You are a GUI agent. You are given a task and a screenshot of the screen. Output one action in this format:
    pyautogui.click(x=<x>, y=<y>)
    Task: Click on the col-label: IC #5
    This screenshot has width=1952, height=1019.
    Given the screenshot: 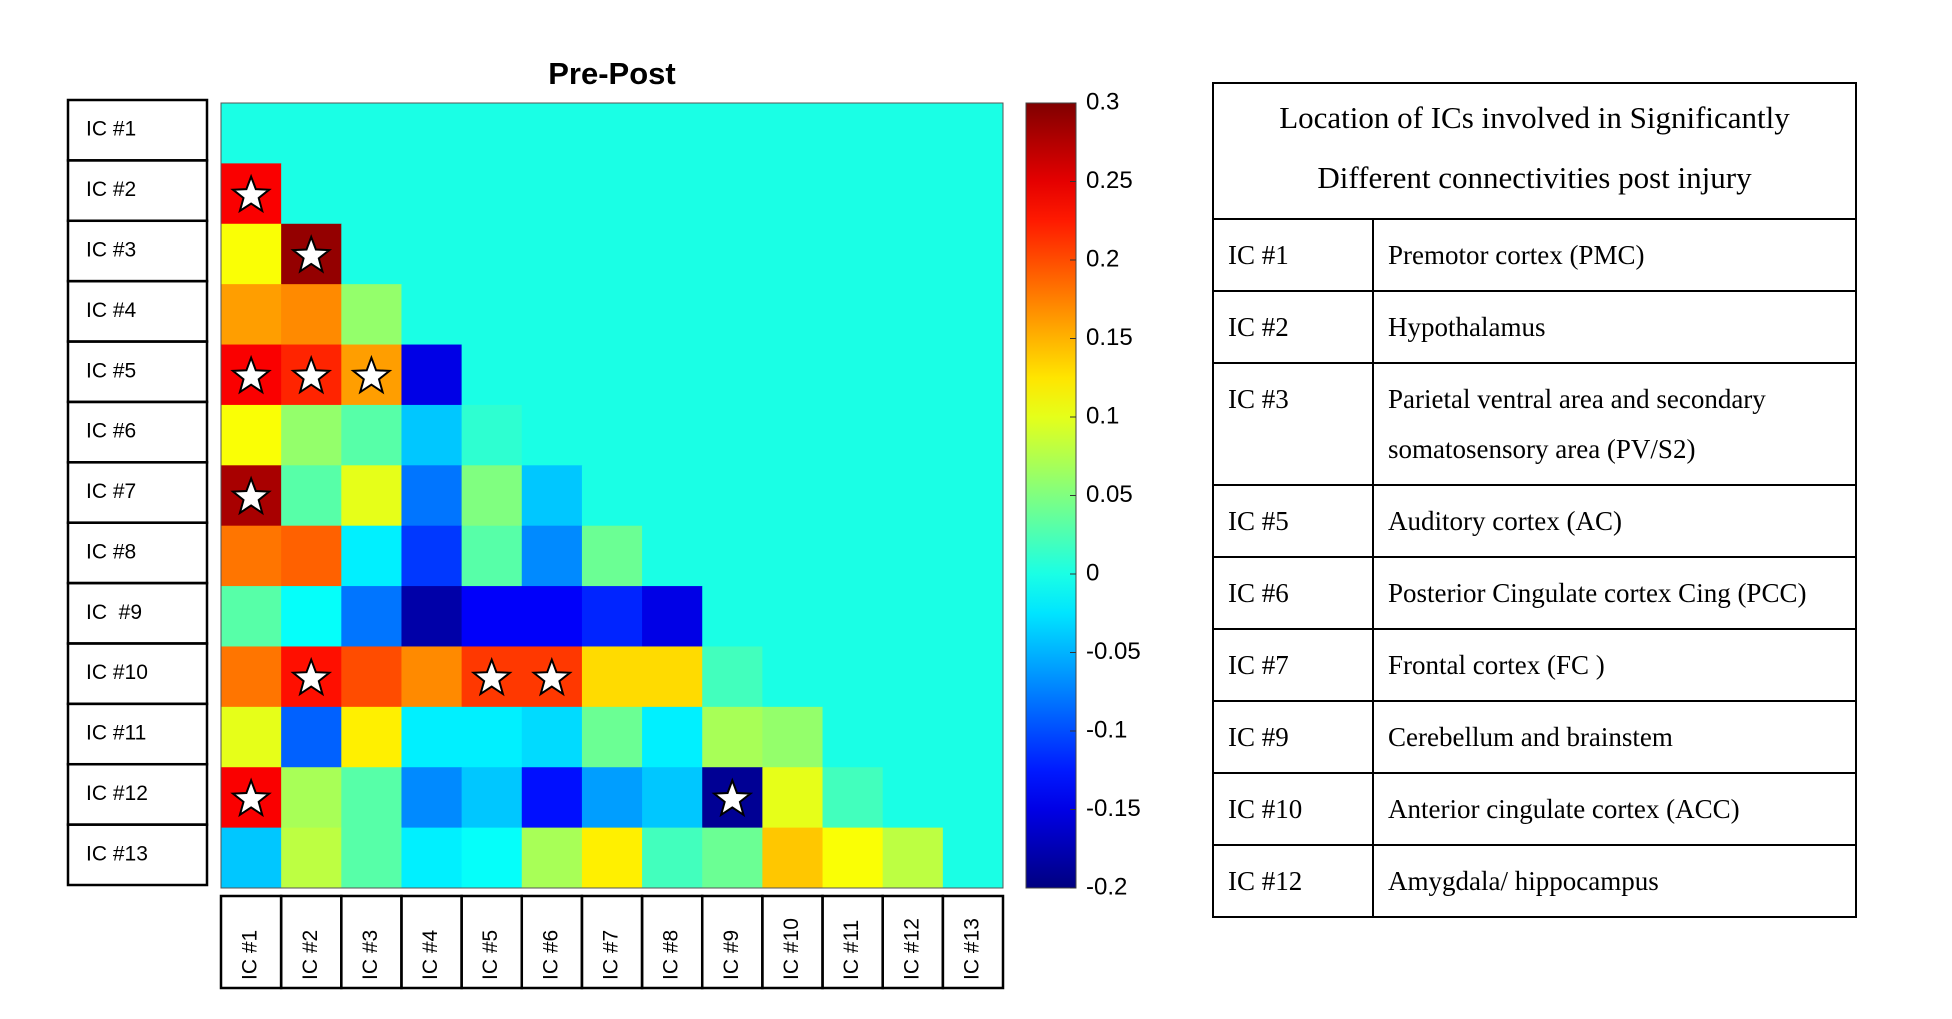 What is the action you would take?
    pyautogui.click(x=490, y=955)
    